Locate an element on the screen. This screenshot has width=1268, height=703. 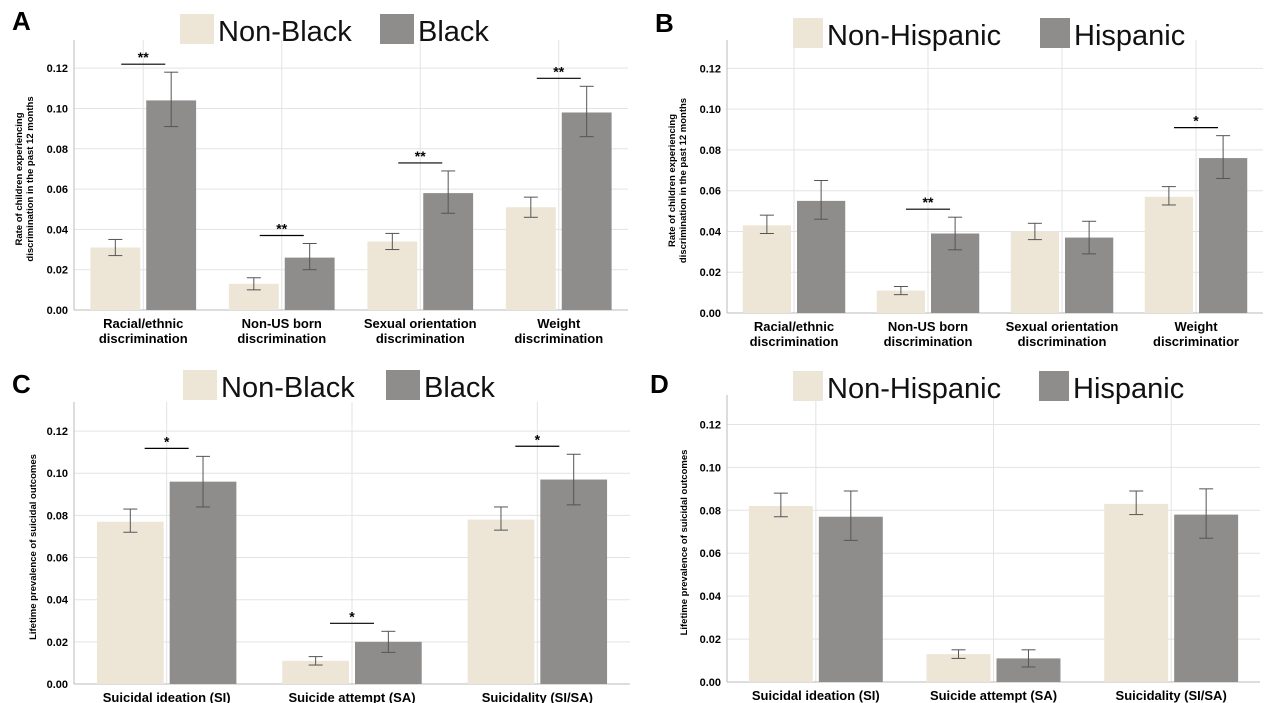
x-category-label: discriminatior is located at coordinates (1196, 341).